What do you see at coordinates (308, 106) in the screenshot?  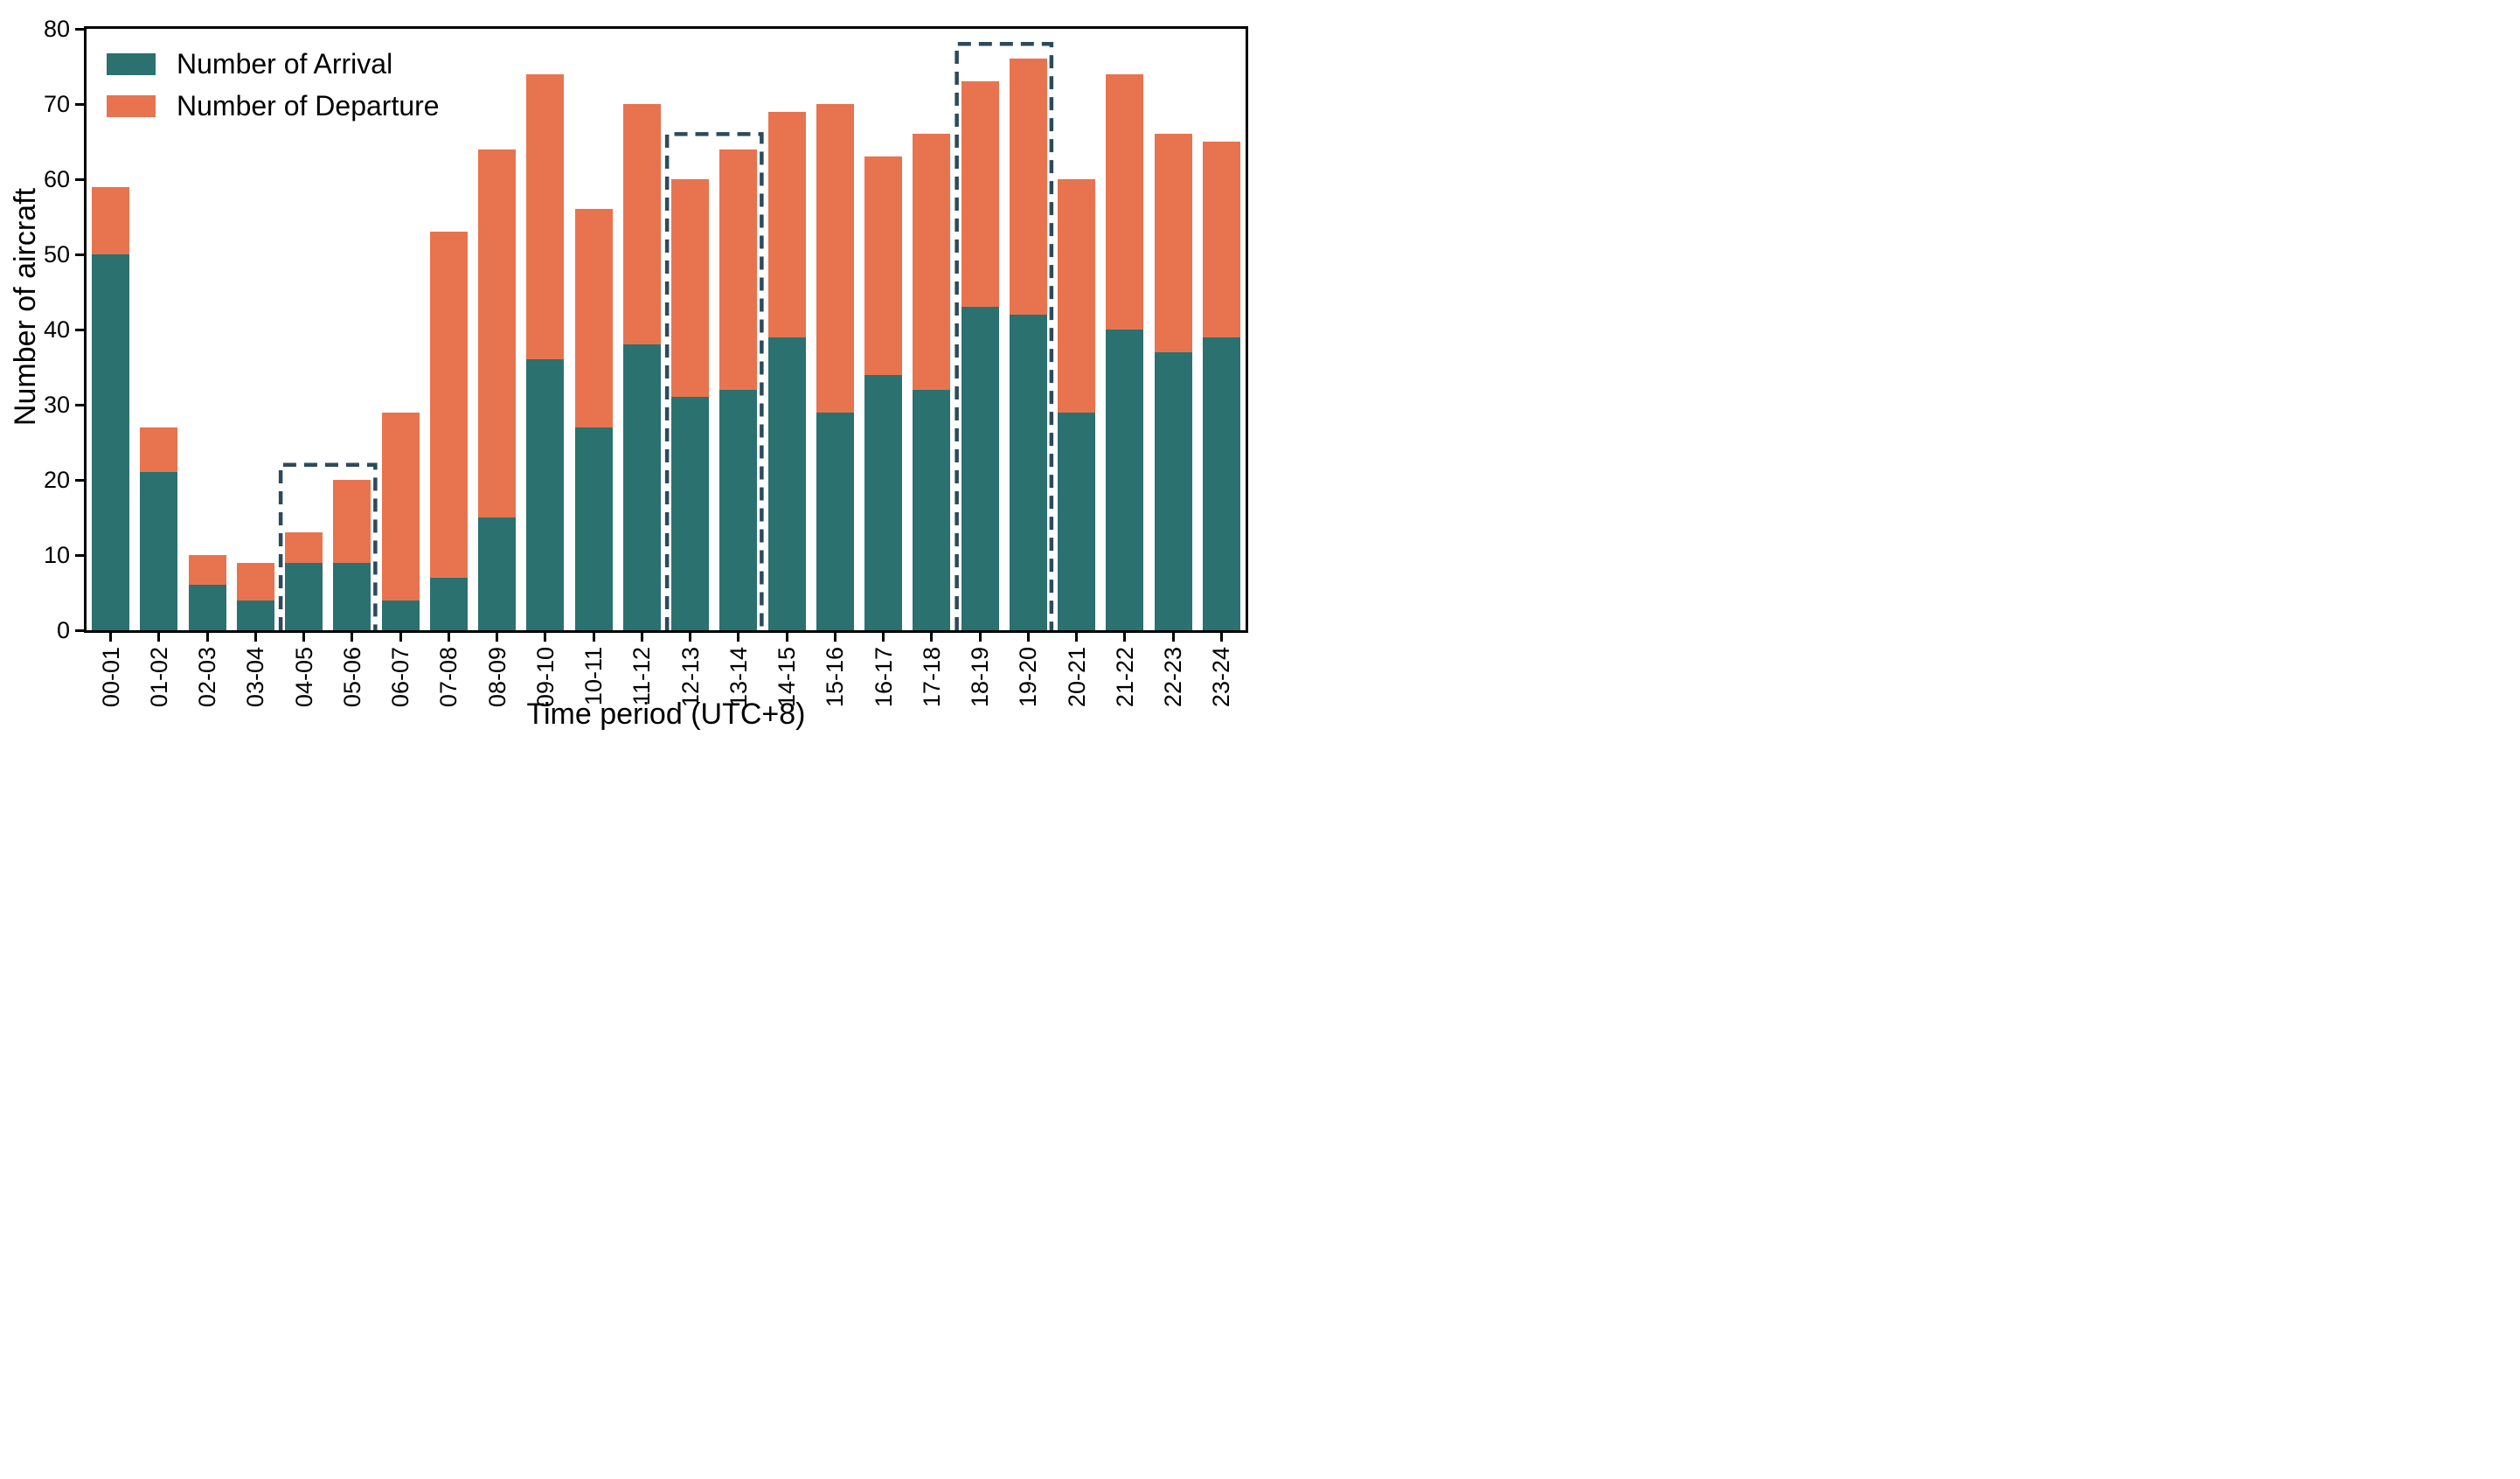 I see `departure-legend-label: Number of Departure` at bounding box center [308, 106].